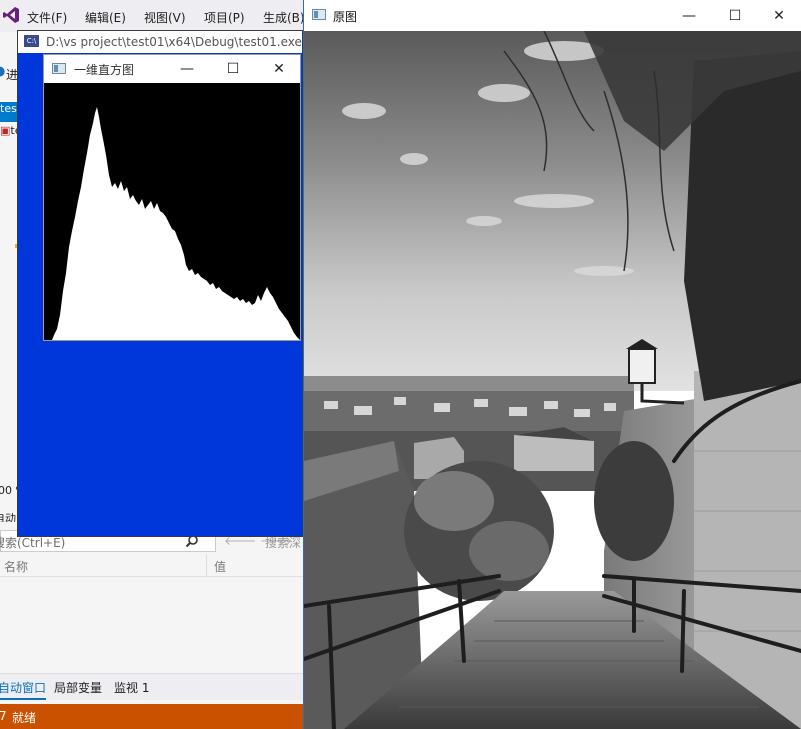 This screenshot has height=729, width=801. What do you see at coordinates (152, 686) in the screenshot?
I see `debug-tab-strip: 自动窗口 局部变量 监视 1` at bounding box center [152, 686].